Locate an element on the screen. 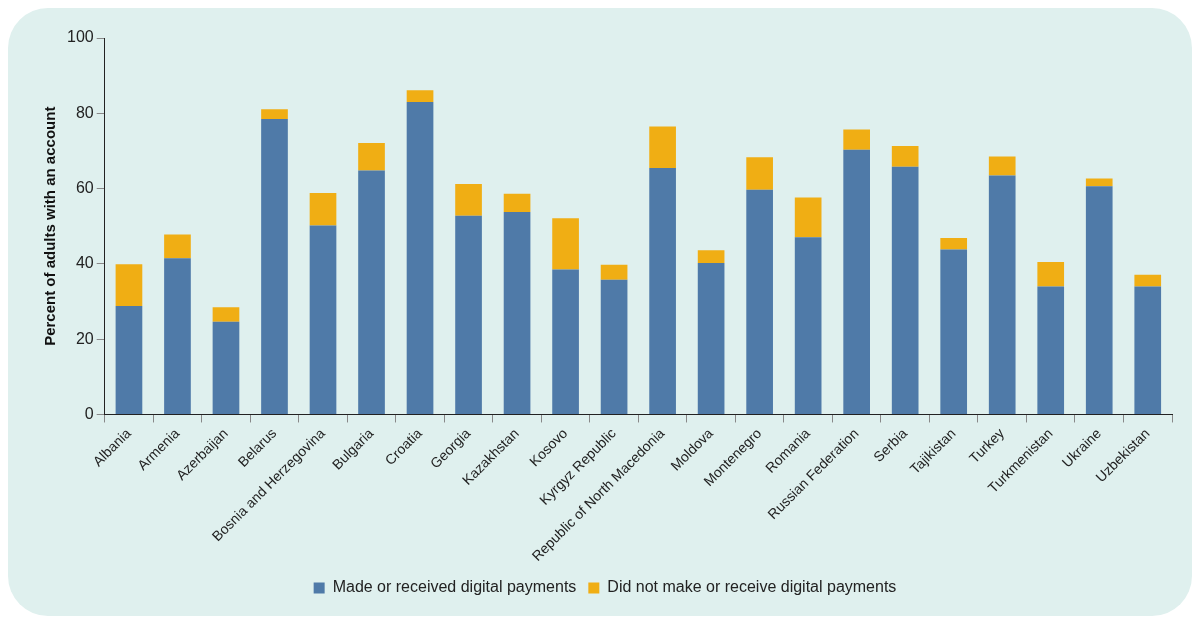 The width and height of the screenshot is (1200, 627). y-axis-title: Percent of adults with an account is located at coordinates (50, 226).